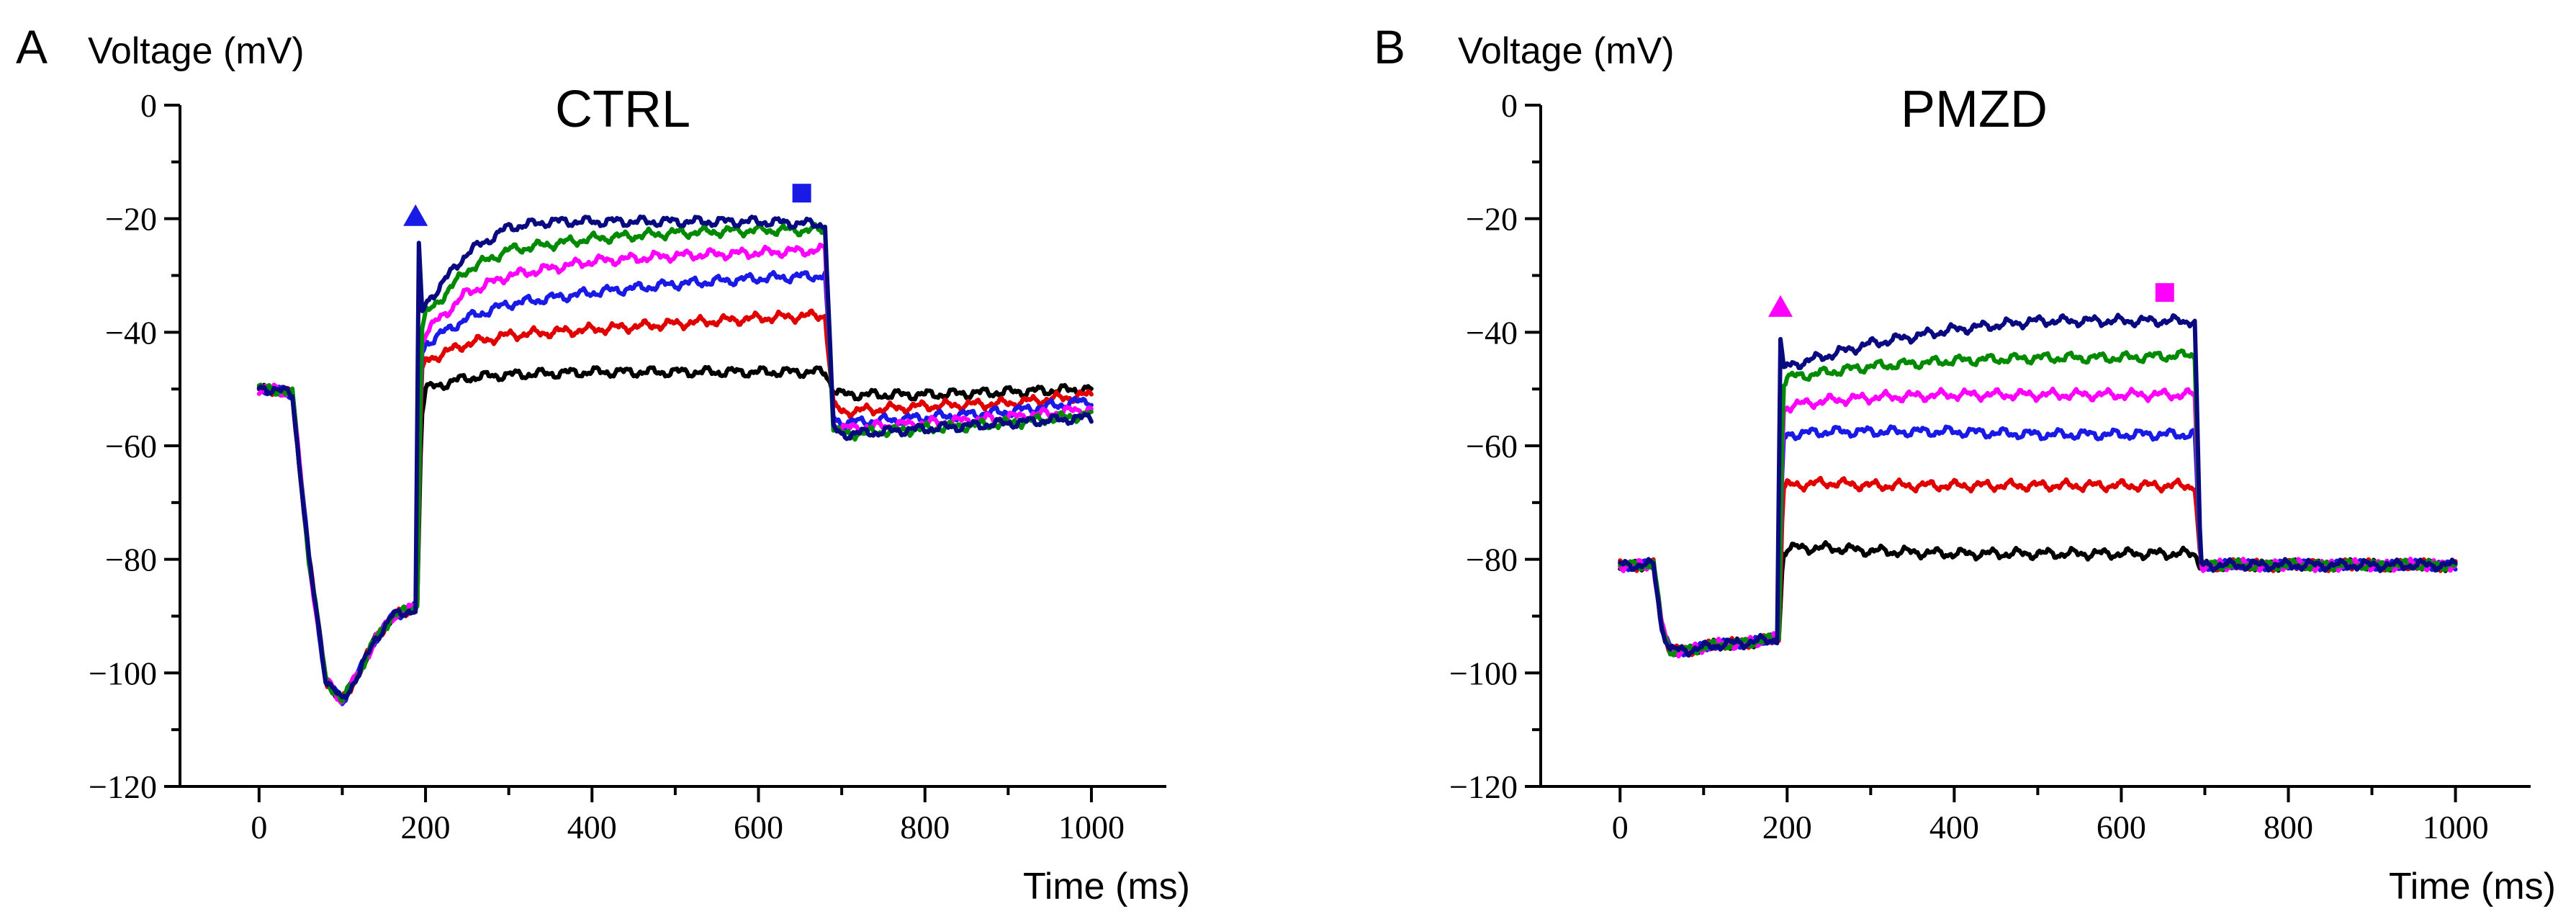 The width and height of the screenshot is (2576, 924). Describe the element at coordinates (131, 446) in the screenshot. I see `y-tick-label-a: −60` at that location.